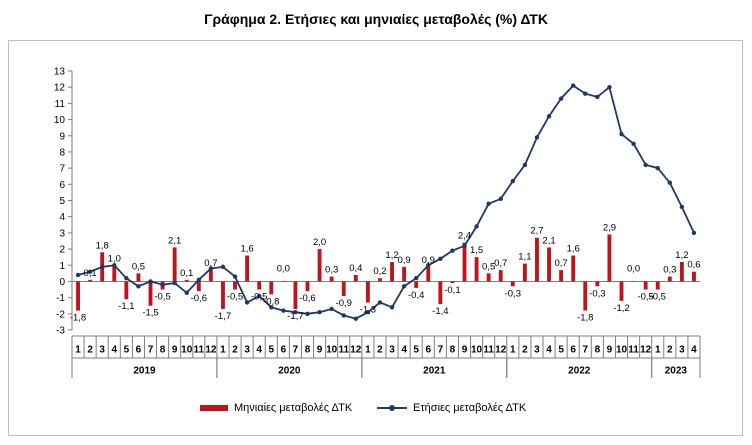  Describe the element at coordinates (296, 350) in the screenshot. I see `x-tick-label: 7` at that location.